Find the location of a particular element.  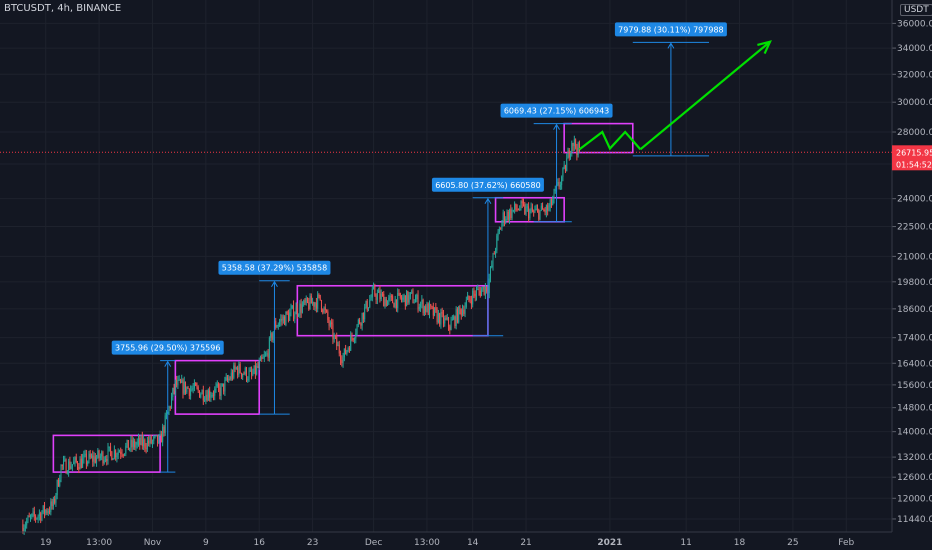

time-axis: 19 13:00 Nov 9 16 23 Dec 13:00 14 21 2021 11 18 25 Feb is located at coordinates (446, 539).